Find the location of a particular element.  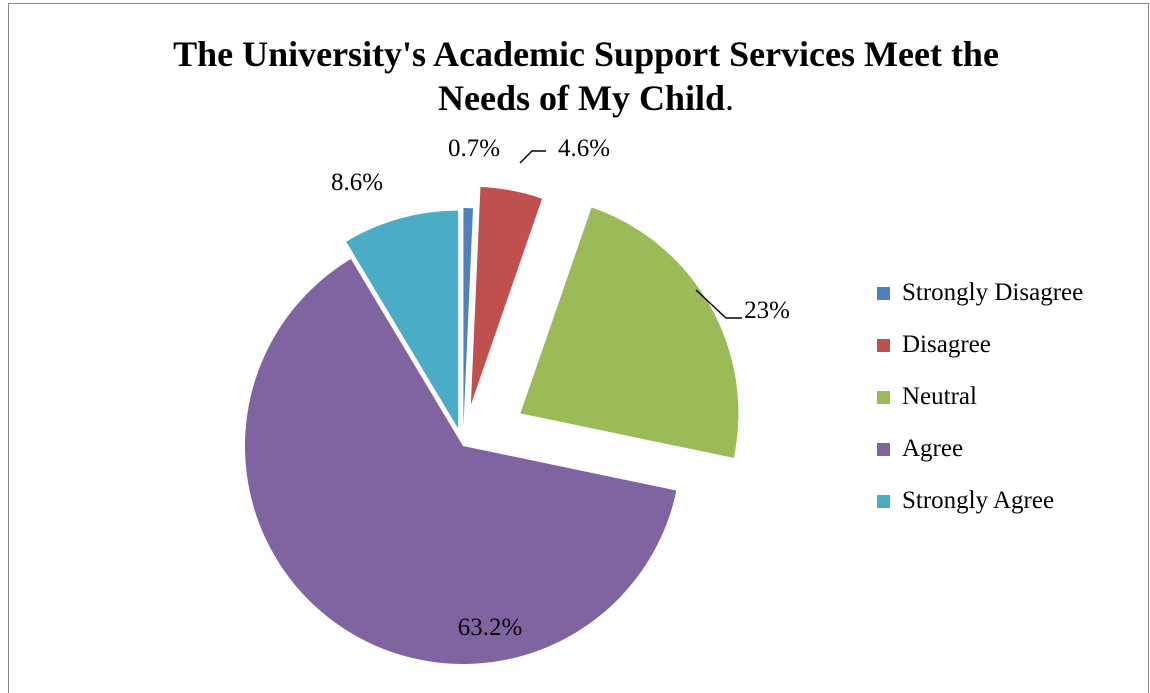

slice-strongly-agree is located at coordinates (402, 319).